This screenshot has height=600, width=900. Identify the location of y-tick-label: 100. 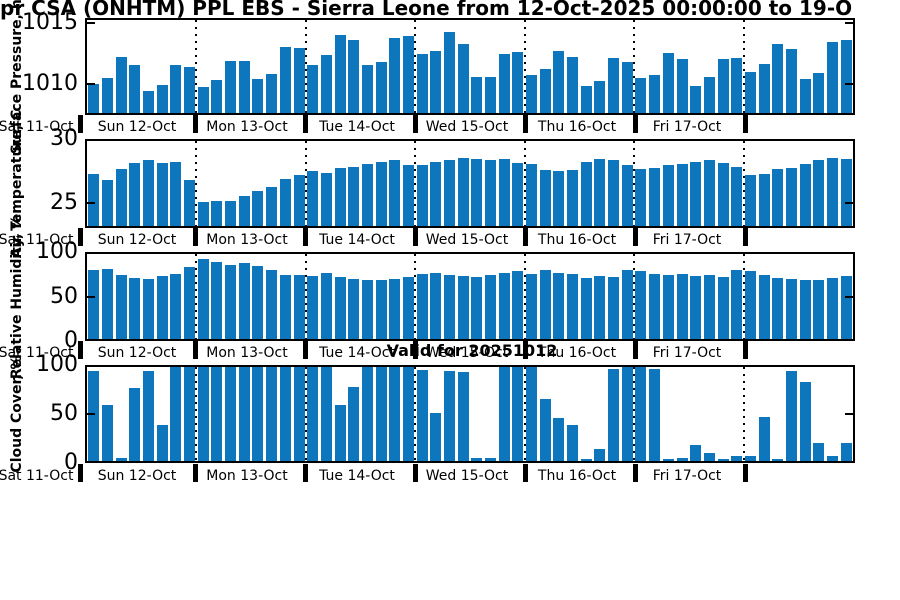
(57, 364).